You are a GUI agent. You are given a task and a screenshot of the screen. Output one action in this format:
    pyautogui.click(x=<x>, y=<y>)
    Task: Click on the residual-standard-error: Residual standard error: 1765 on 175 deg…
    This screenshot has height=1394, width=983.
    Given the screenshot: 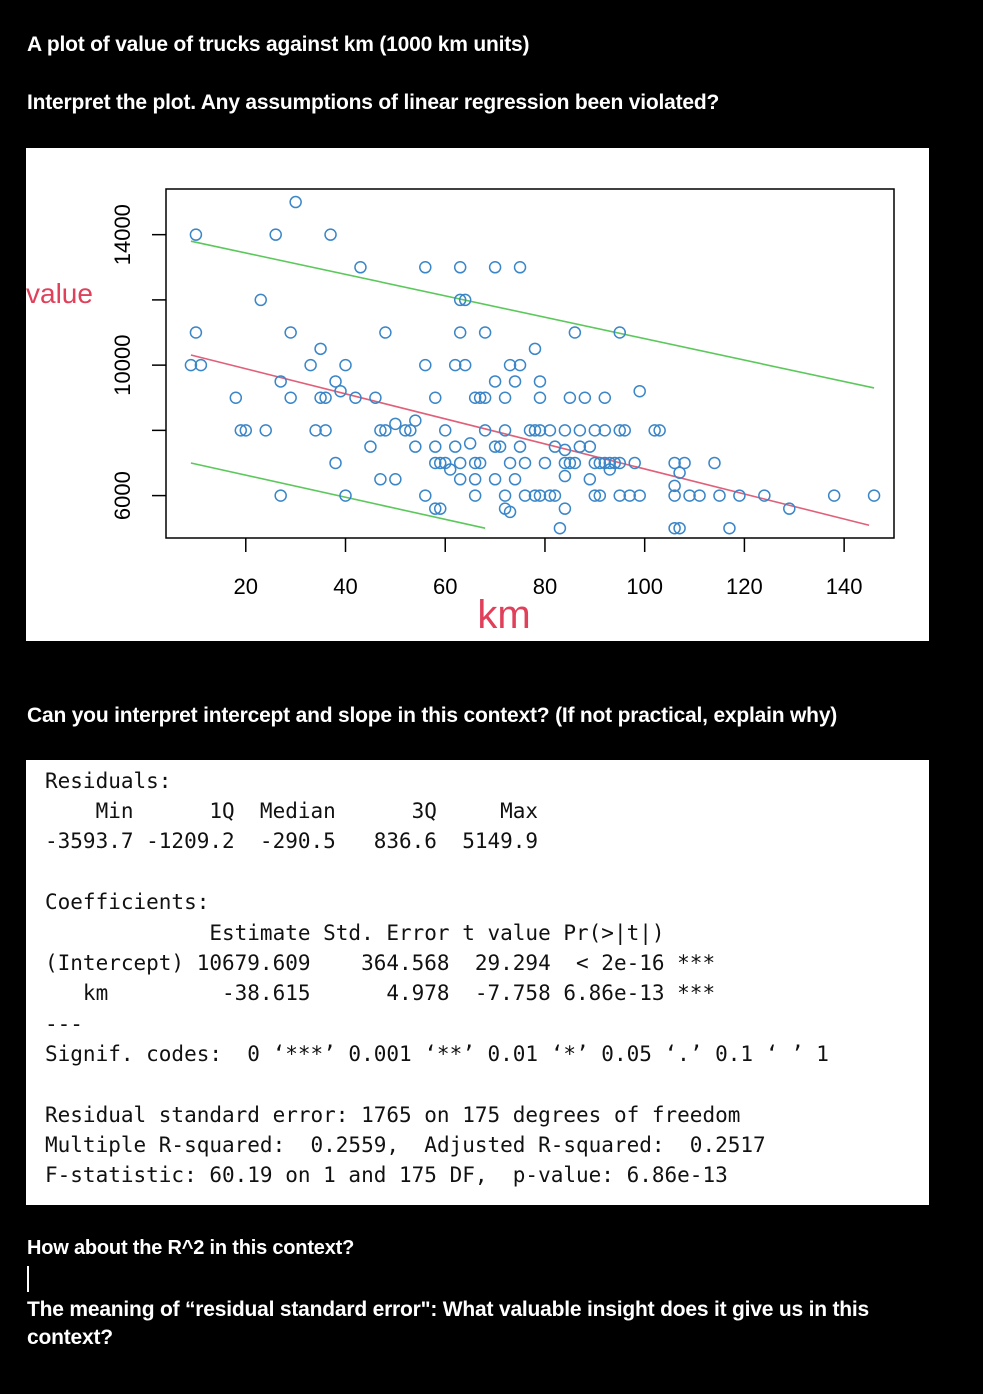 What is the action you would take?
    pyautogui.click(x=393, y=1115)
    